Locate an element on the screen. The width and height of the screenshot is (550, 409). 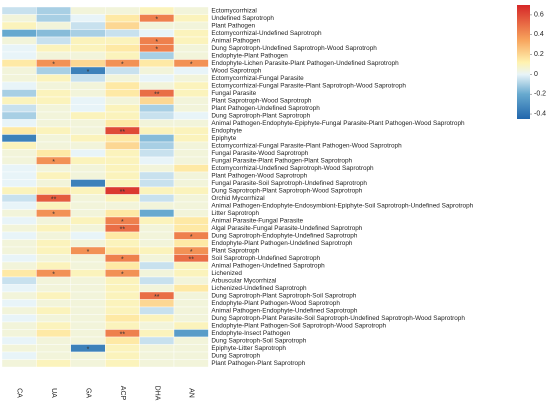
row-label: Orchid Mycorrhizal is located at coordinates (237, 198).